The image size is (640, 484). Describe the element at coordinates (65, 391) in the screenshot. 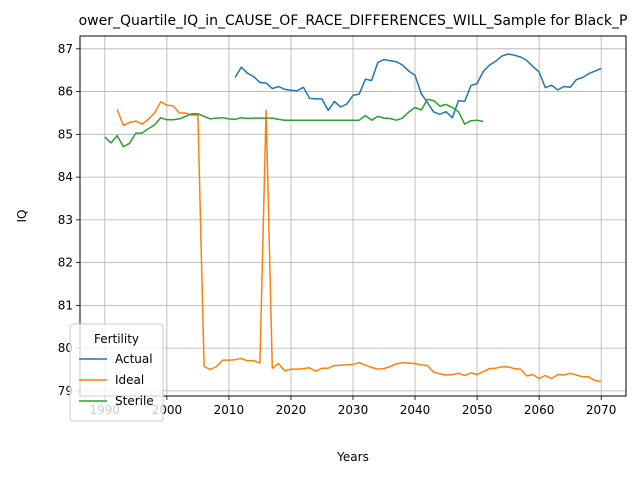

I see `y-tick-label: 79` at that location.